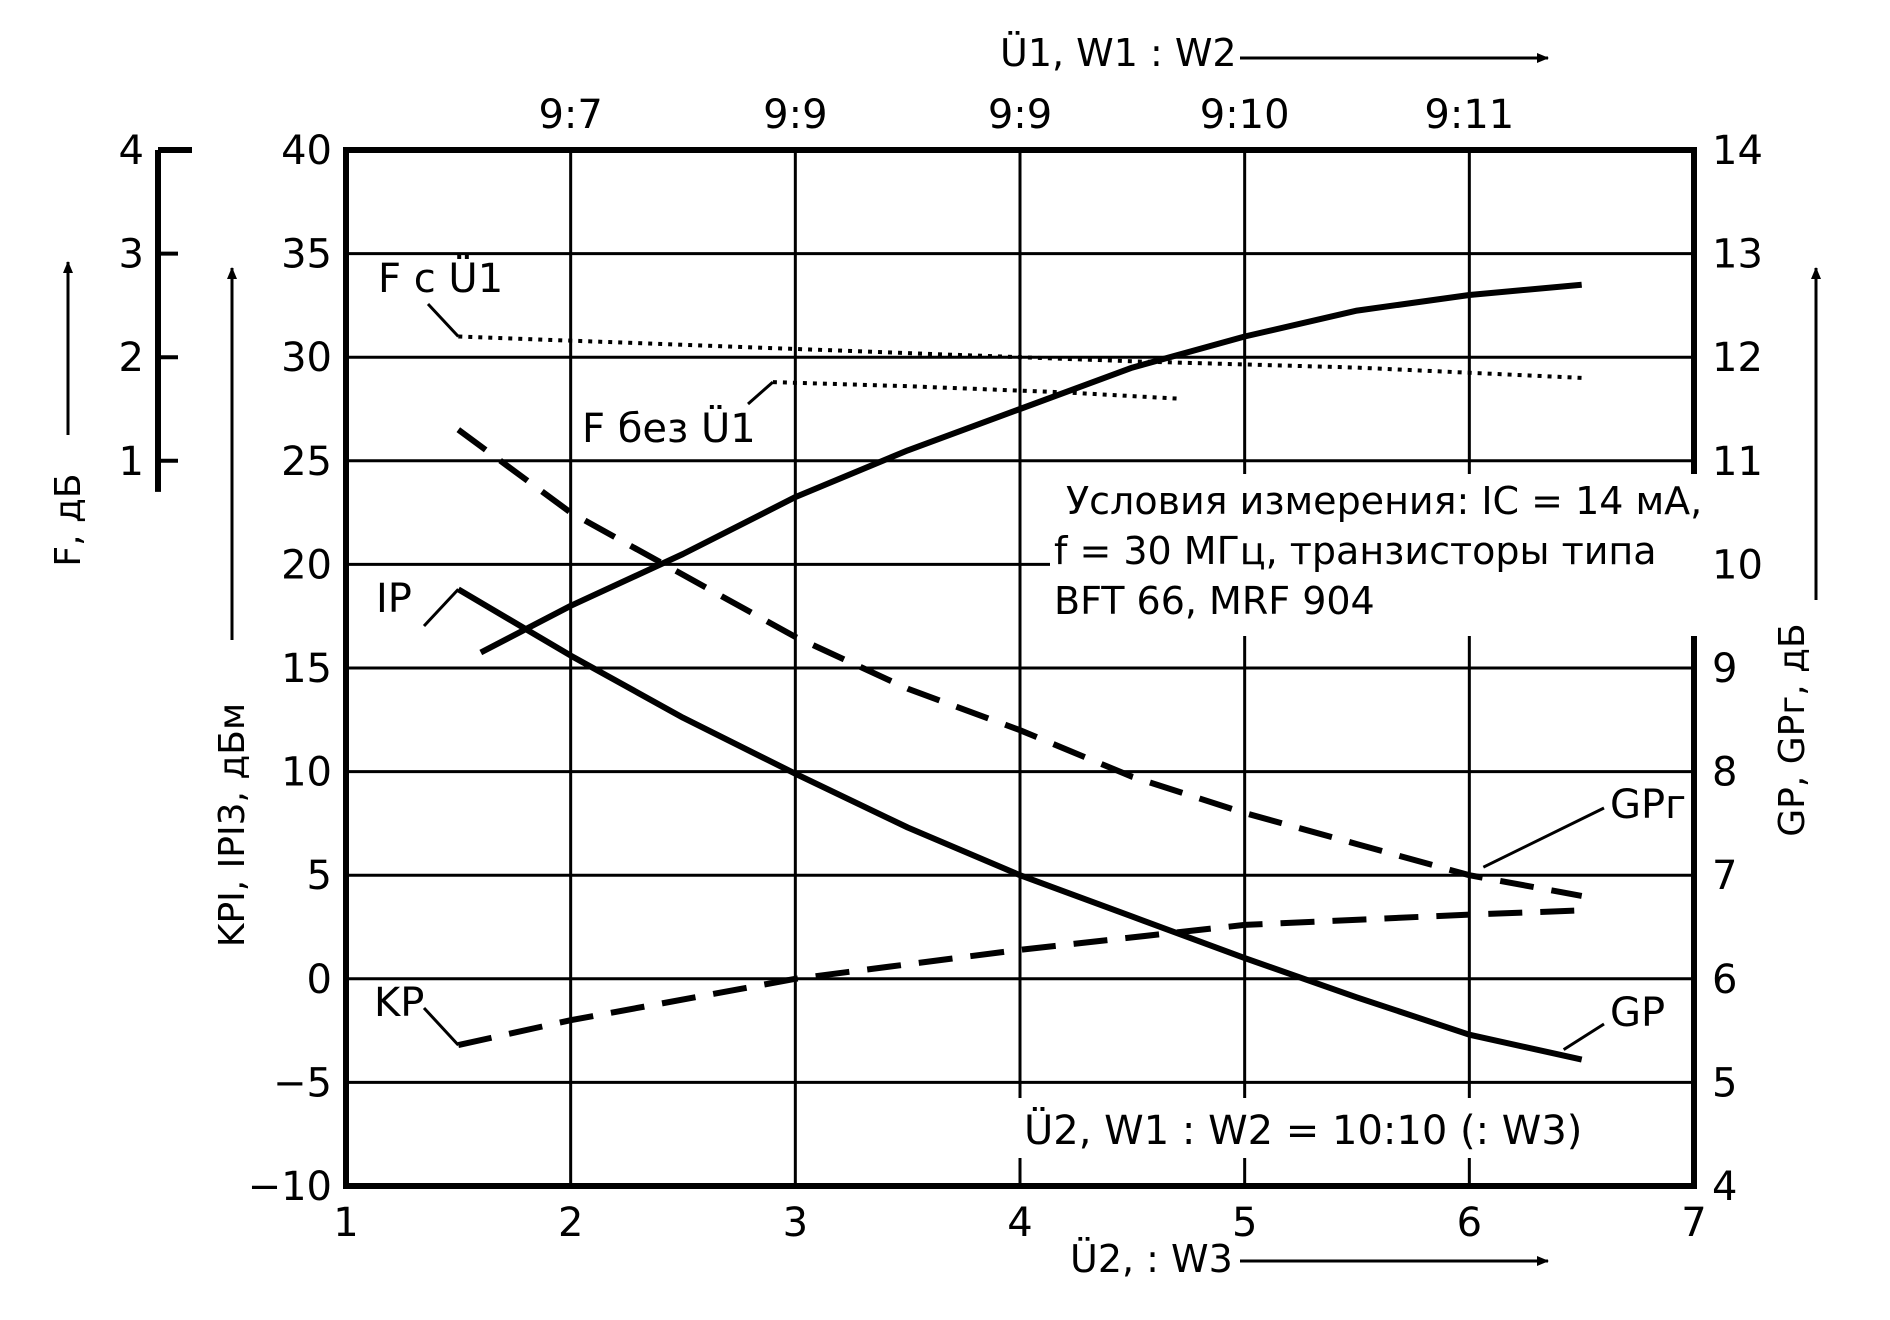  I want to click on y-right-tick-label: 14, so click(1737, 151).